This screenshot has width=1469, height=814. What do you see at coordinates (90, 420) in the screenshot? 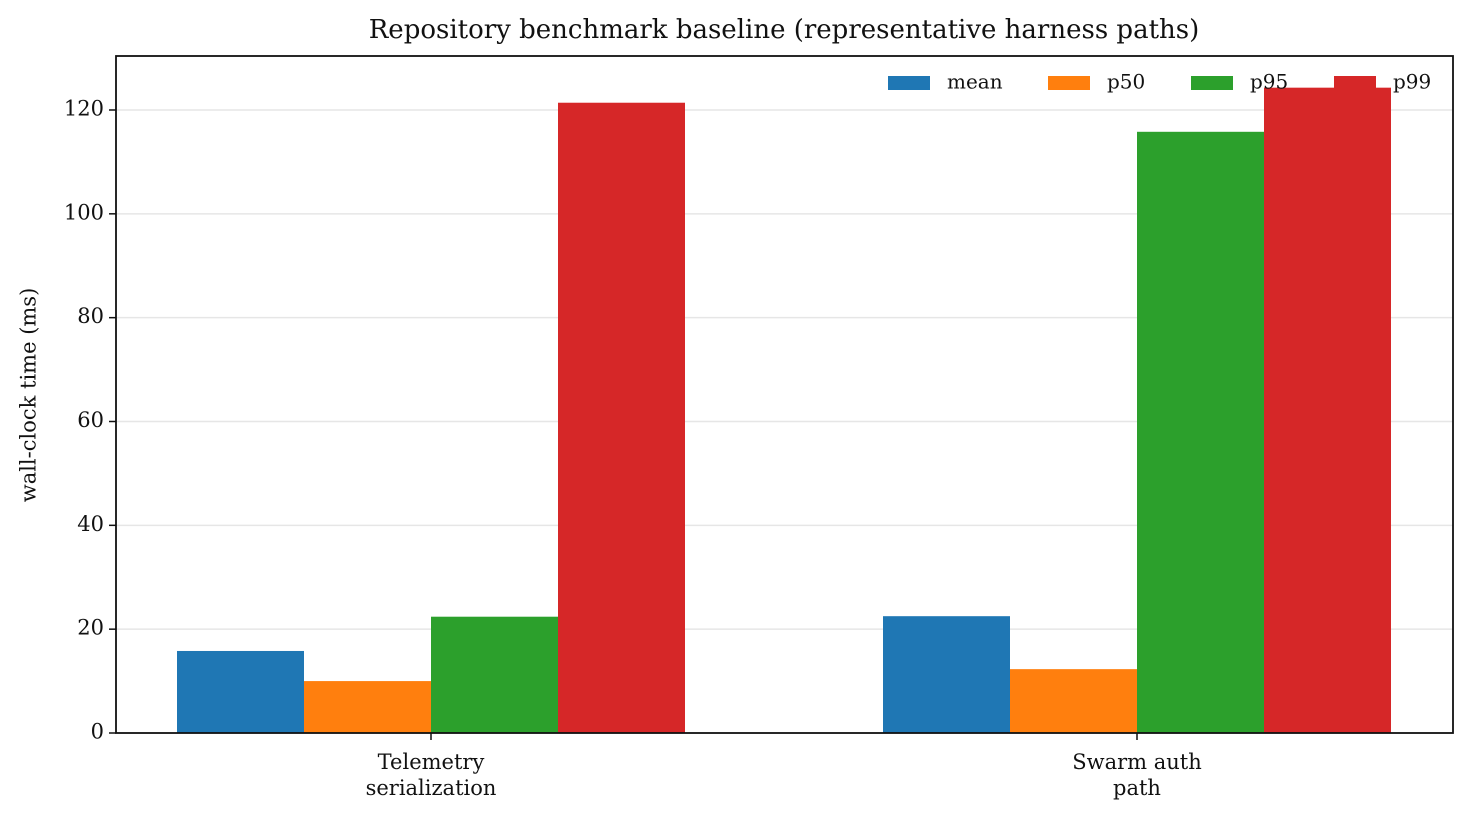
I see `y-tick-label: 60` at bounding box center [90, 420].